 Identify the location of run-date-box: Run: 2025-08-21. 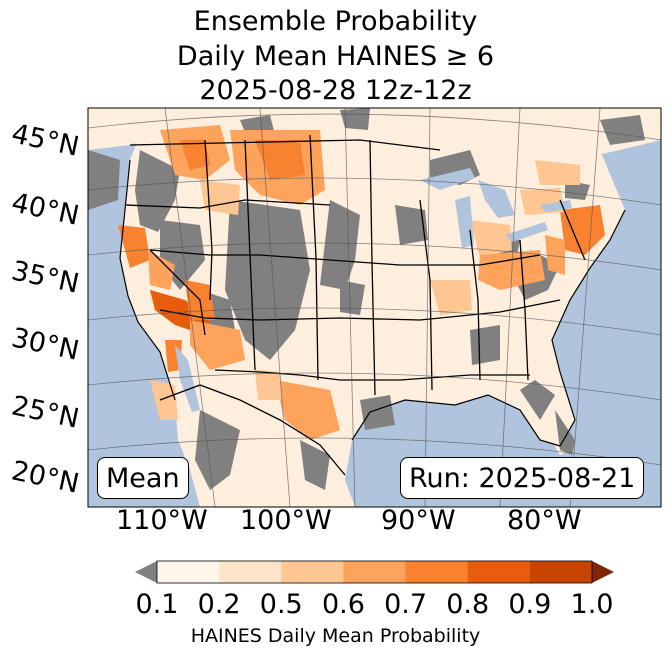
(522, 478).